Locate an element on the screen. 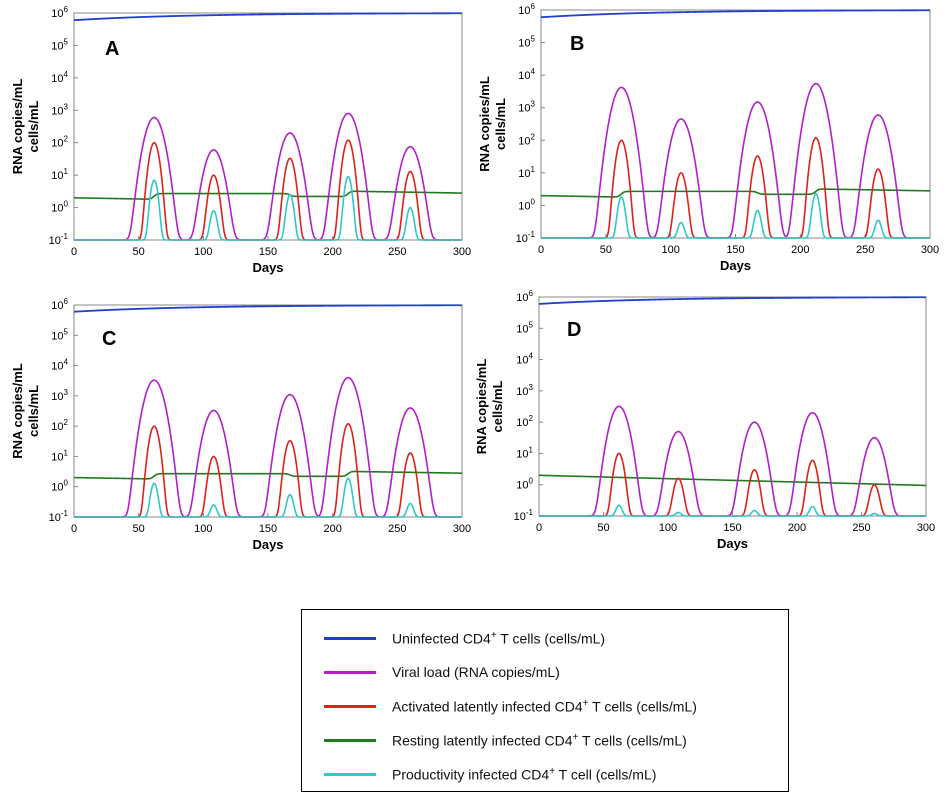 This screenshot has width=946, height=800. legend-item-viral: Viral load (RNA copies/mL) is located at coordinates (442, 672).